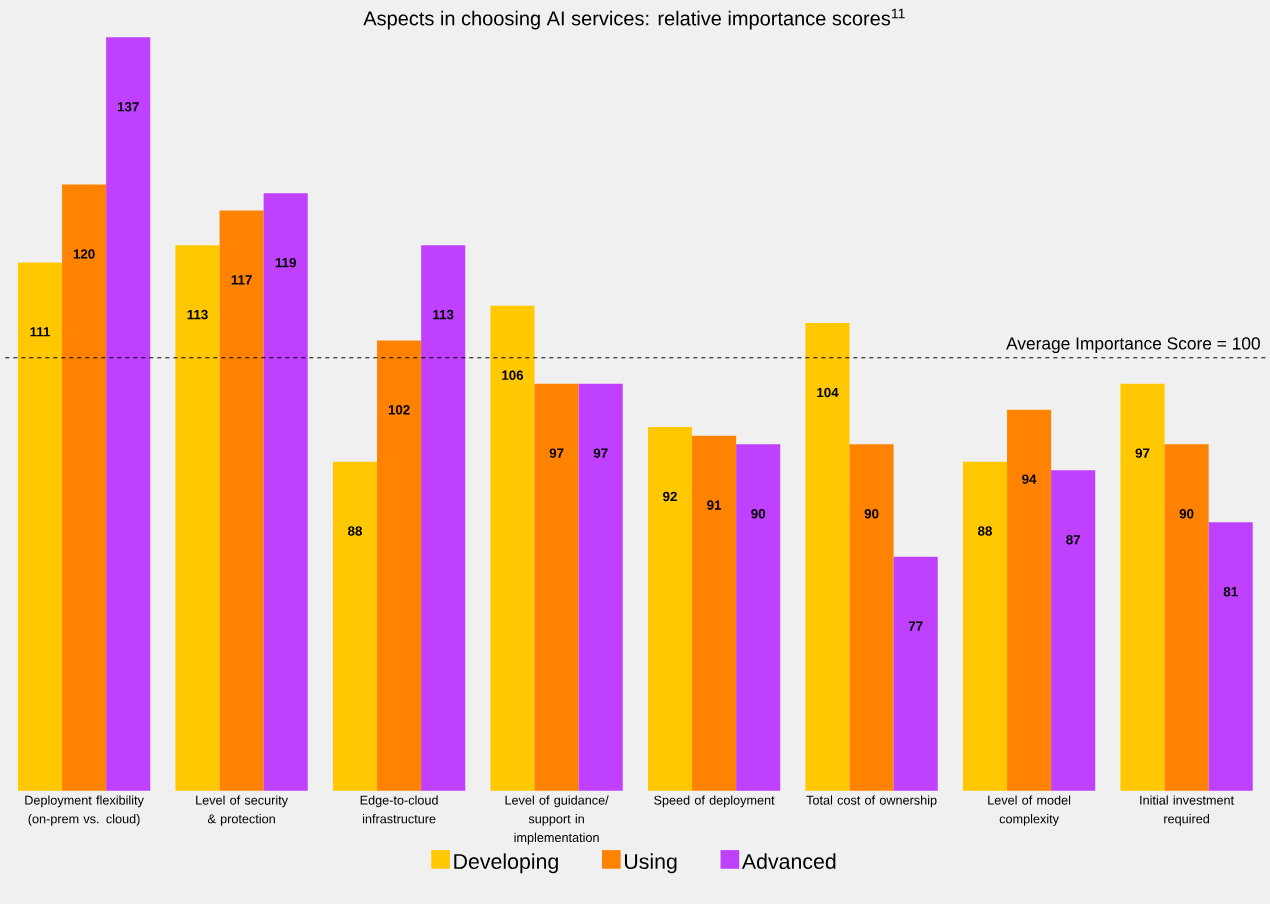 The height and width of the screenshot is (904, 1270). I want to click on legend-label: Developing, so click(506, 863).